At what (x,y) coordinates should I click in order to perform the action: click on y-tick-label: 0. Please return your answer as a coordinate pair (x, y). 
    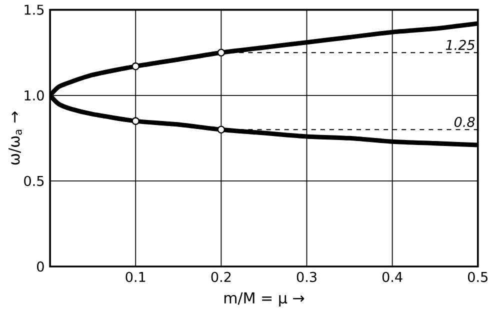
    Looking at the image, I should click on (40, 267).